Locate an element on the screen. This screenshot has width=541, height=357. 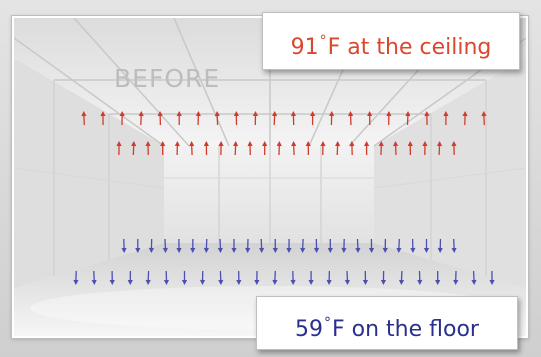
cool-row-1-arrows is located at coordinates (289, 245).